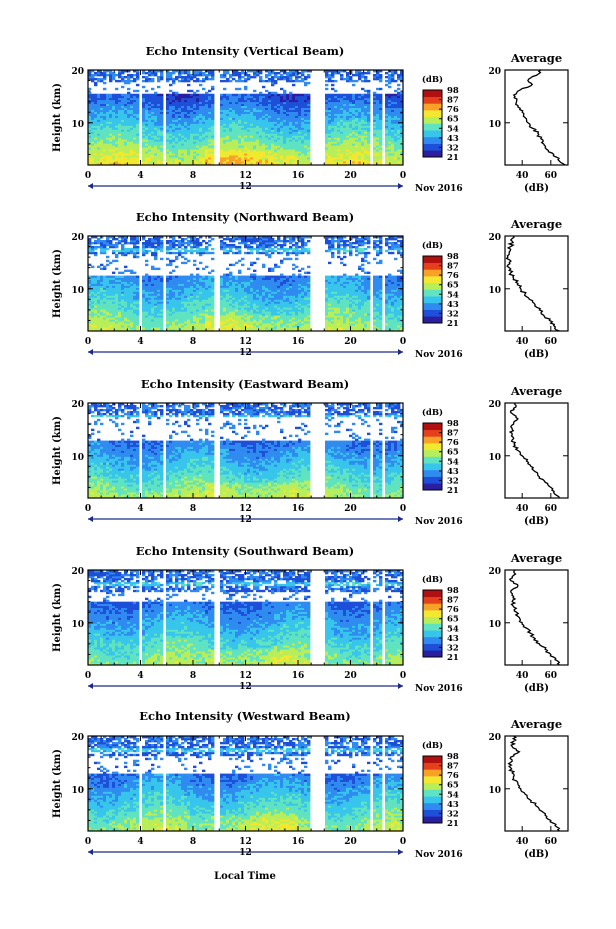  What do you see at coordinates (245, 176) in the screenshot?
I see `x-tick-label: 12` at bounding box center [245, 176].